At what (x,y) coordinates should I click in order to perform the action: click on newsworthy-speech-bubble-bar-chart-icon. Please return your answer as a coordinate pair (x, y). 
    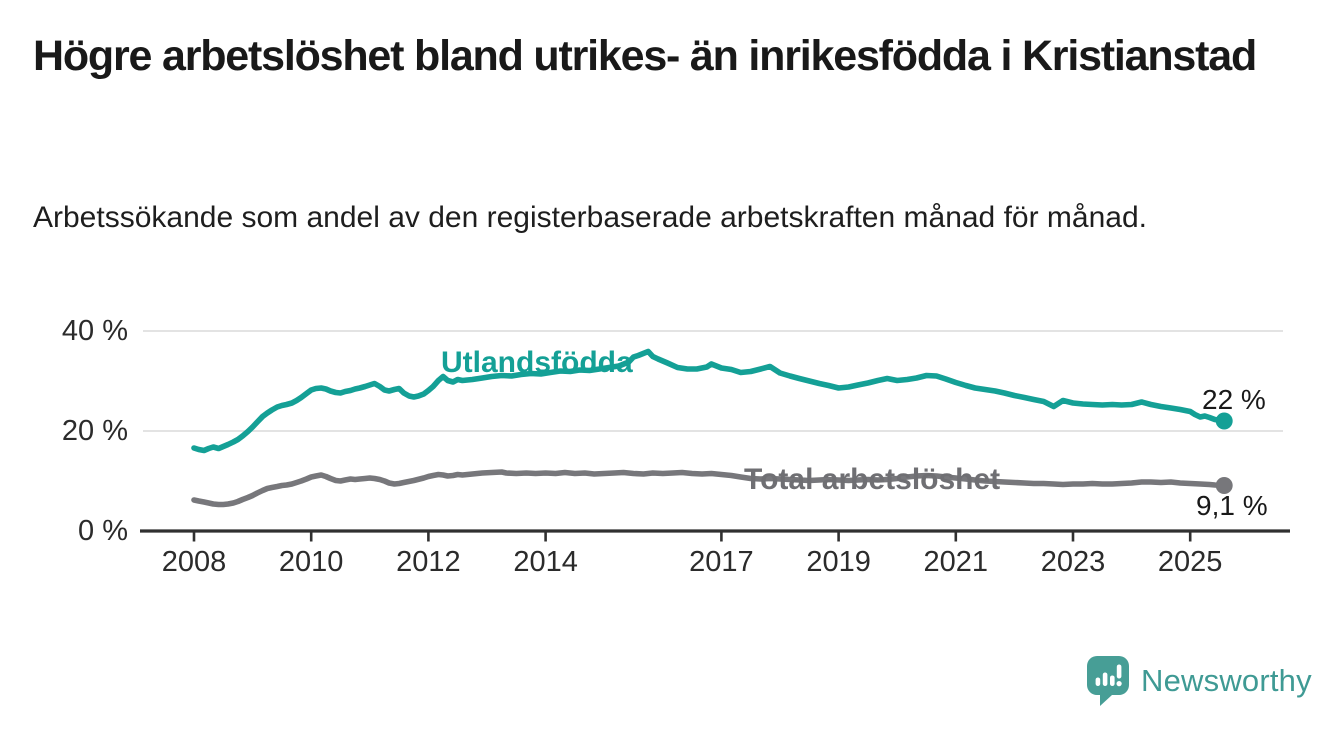
    Looking at the image, I should click on (1108, 681).